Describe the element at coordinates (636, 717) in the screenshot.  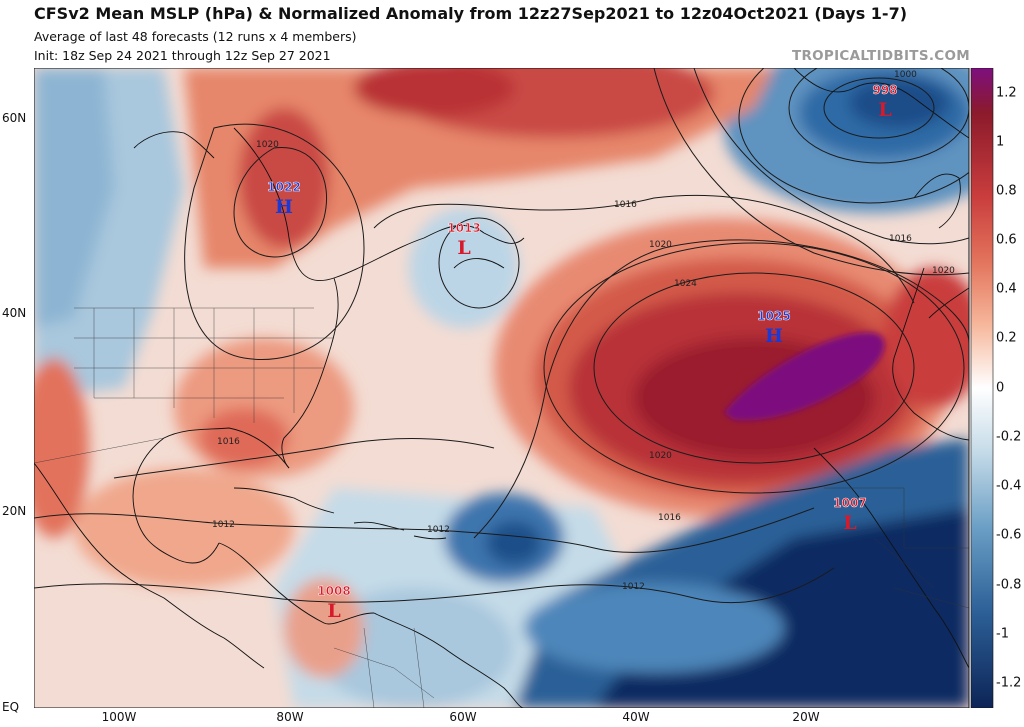
I see `lon-label: 40W` at that location.